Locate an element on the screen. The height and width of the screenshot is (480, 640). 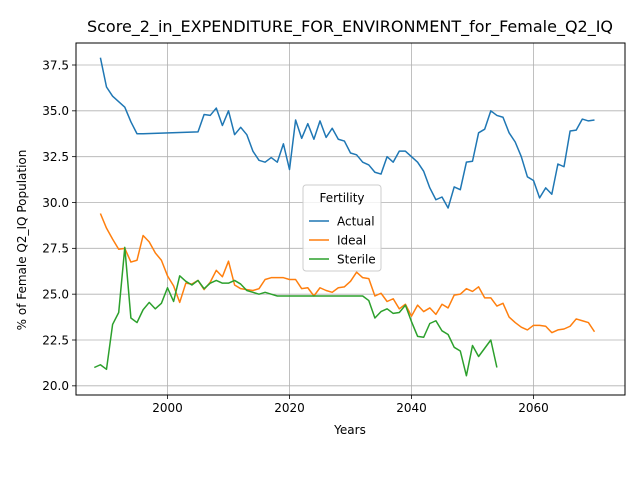
legend-box is located at coordinates (342, 228).